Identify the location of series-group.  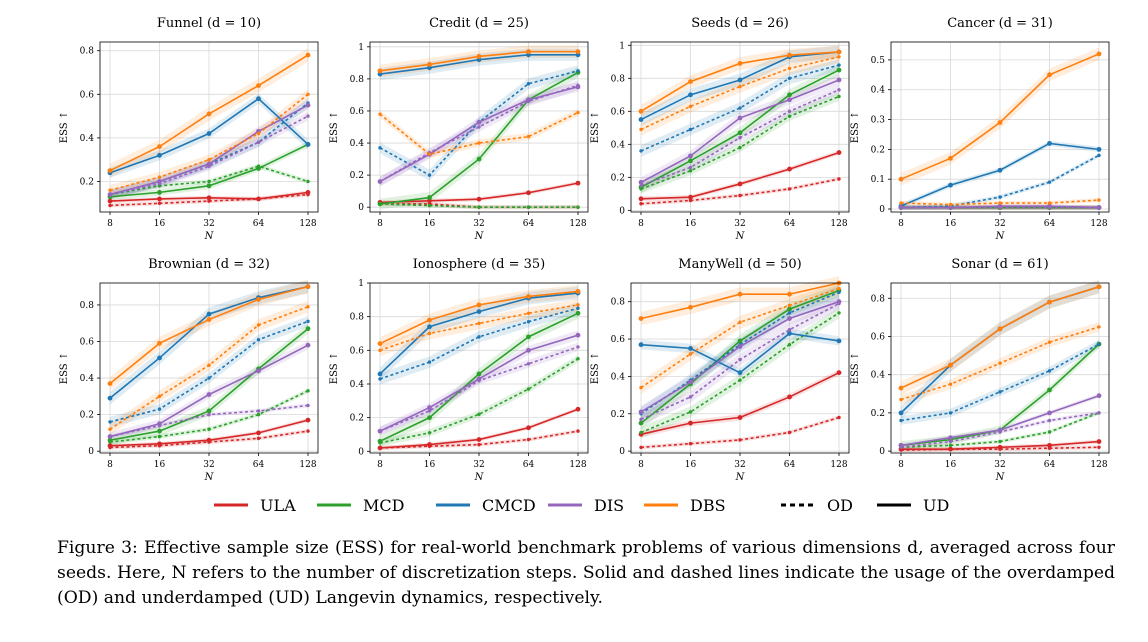
(740, 125).